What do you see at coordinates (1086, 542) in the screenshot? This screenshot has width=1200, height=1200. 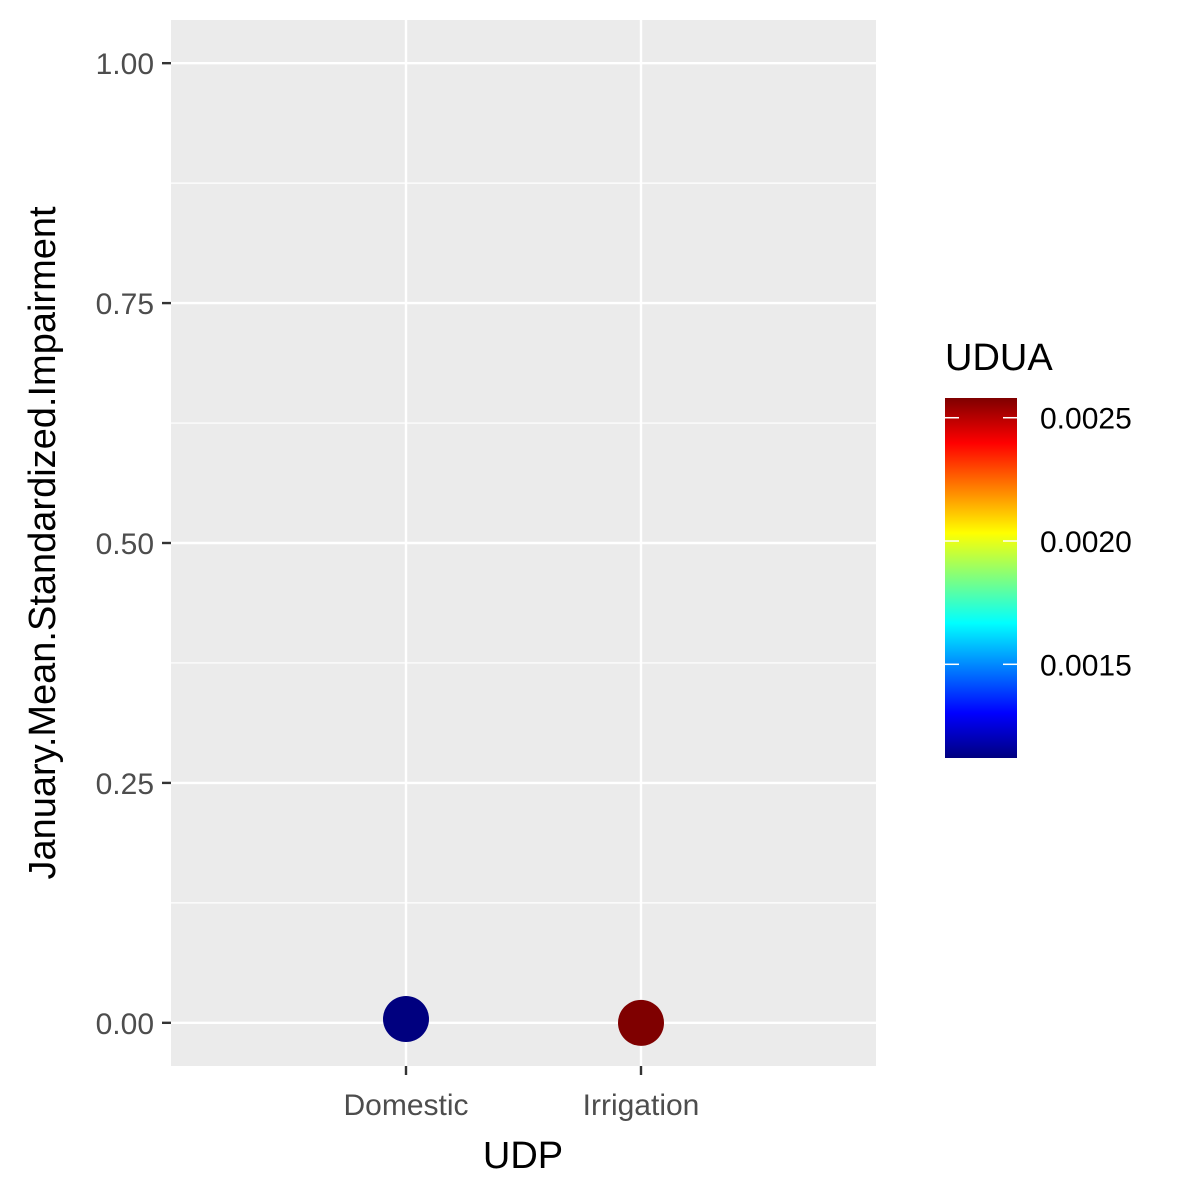 I see `legend-tick-label: 0.0020` at bounding box center [1086, 542].